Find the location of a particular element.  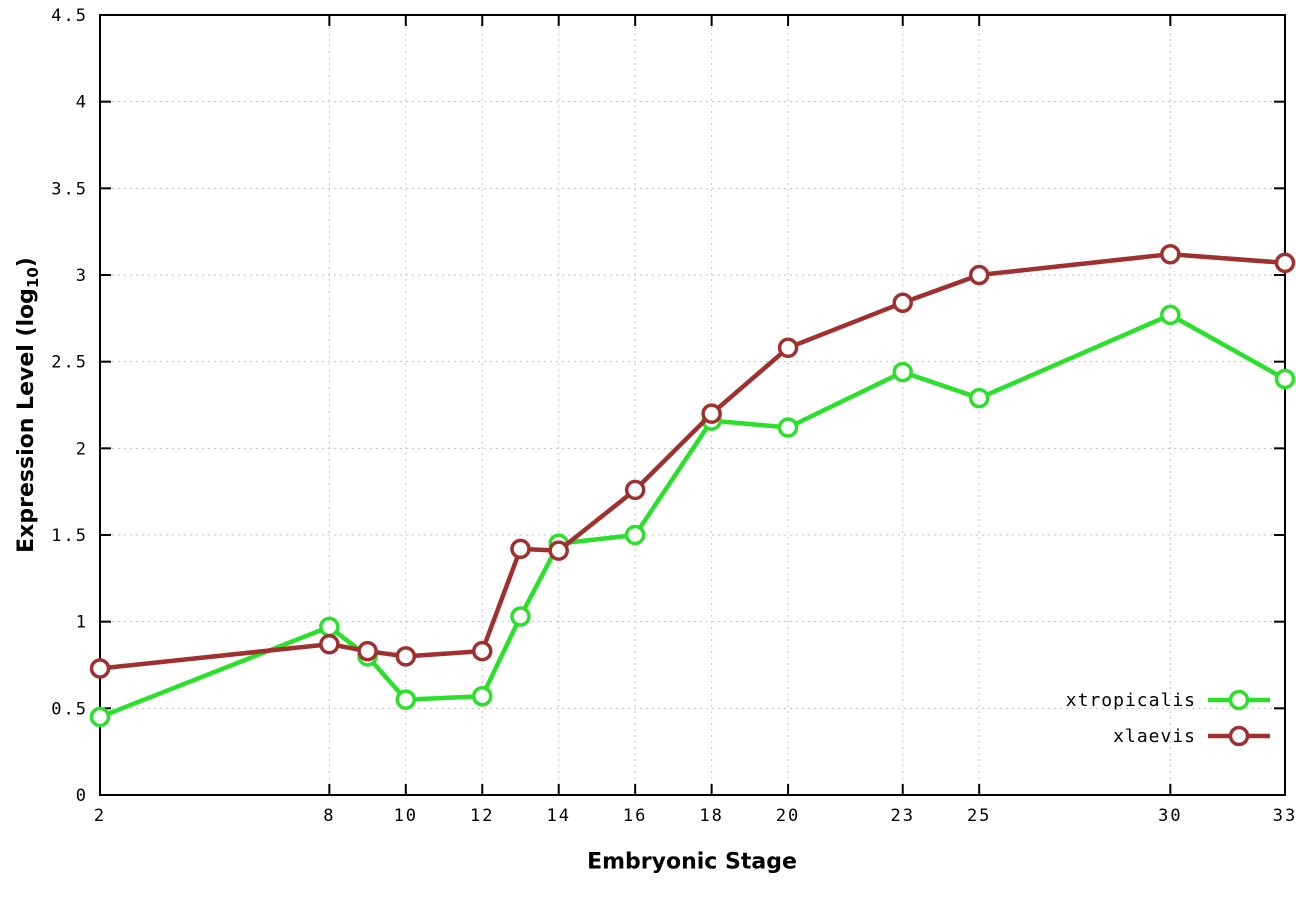

y-axis-label-close: ) is located at coordinates (26, 262).